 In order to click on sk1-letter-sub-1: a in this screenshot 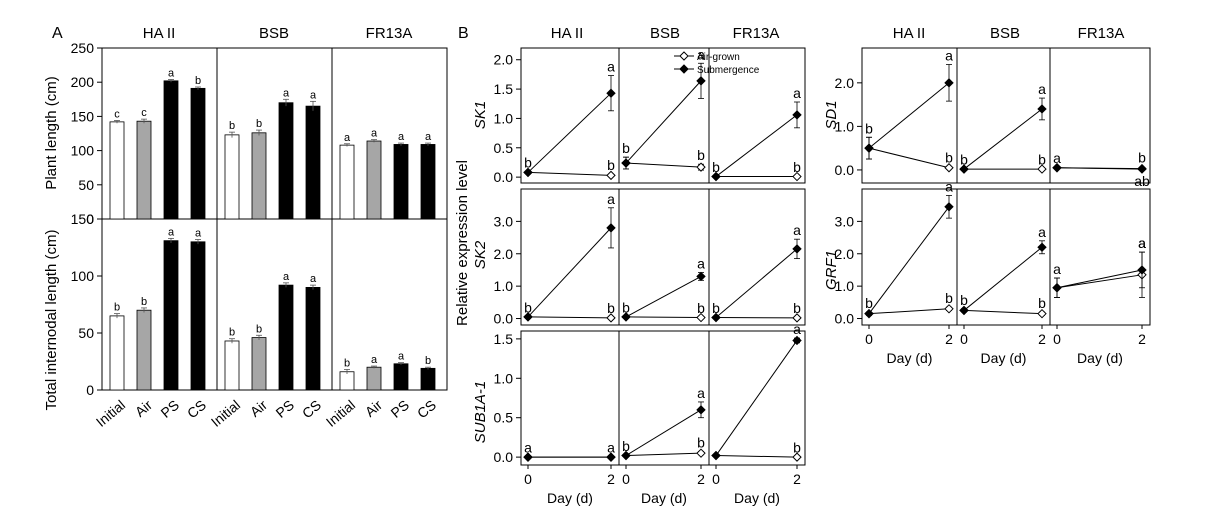, I will do `click(701, 54)`.